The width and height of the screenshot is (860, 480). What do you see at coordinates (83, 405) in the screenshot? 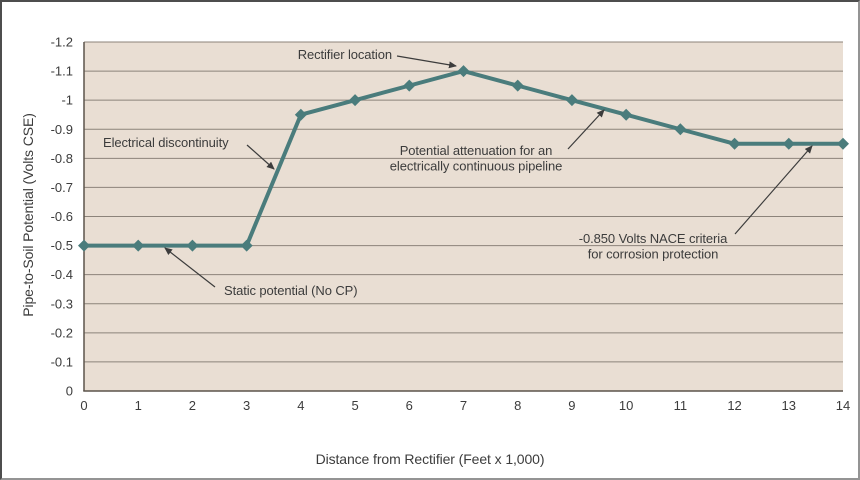
I see `x-tick-label: 0` at bounding box center [83, 405].